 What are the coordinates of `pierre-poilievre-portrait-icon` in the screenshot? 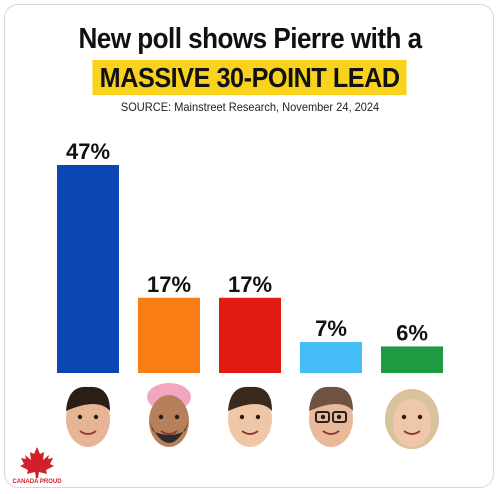 It's located at (88, 416).